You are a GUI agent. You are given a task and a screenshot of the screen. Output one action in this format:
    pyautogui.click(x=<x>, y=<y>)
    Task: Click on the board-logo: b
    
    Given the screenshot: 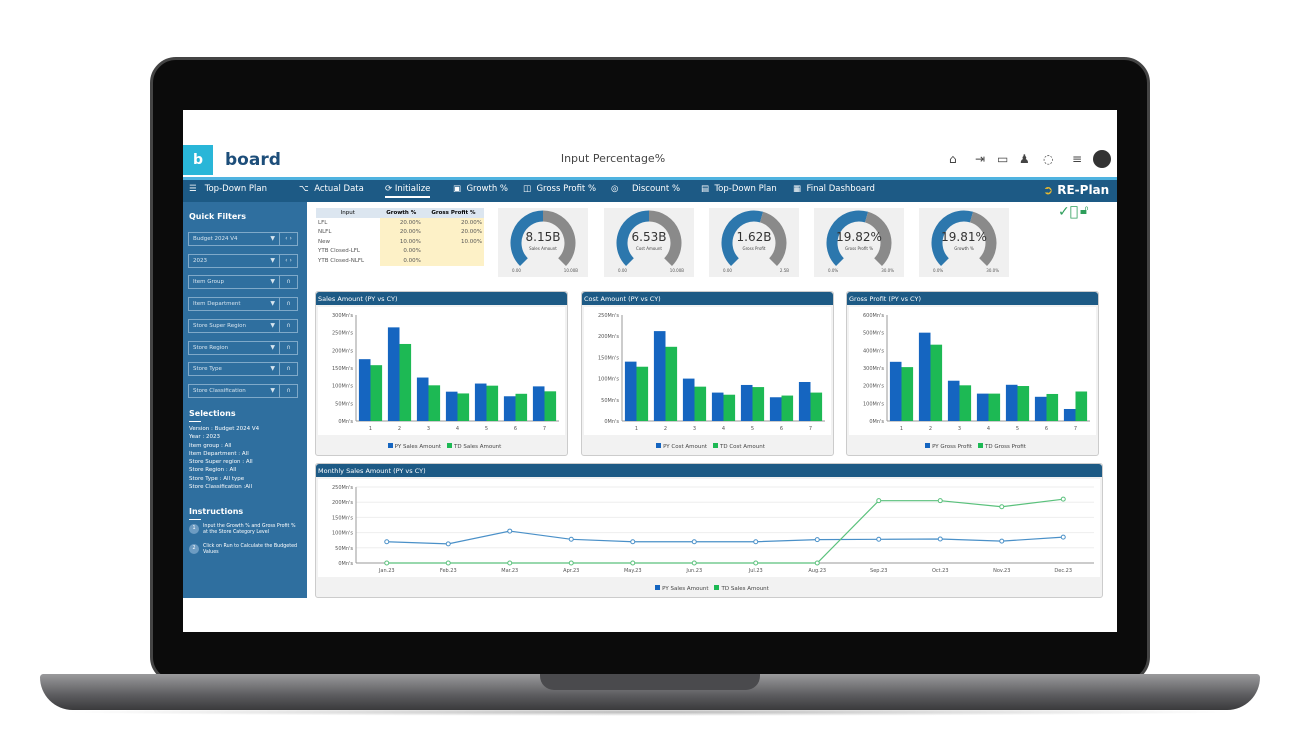 What is the action you would take?
    pyautogui.click(x=198, y=160)
    